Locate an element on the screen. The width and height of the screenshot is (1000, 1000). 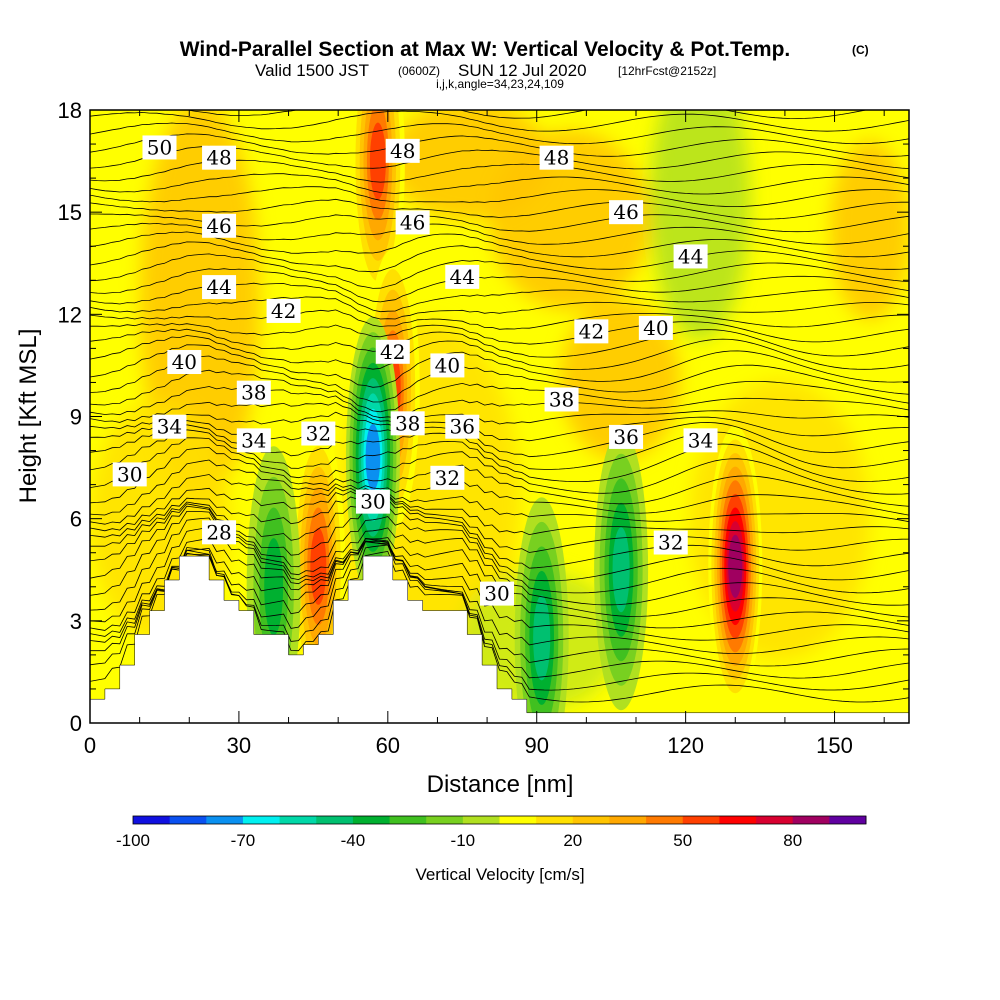
theta-label-text: 30 is located at coordinates (496, 594).